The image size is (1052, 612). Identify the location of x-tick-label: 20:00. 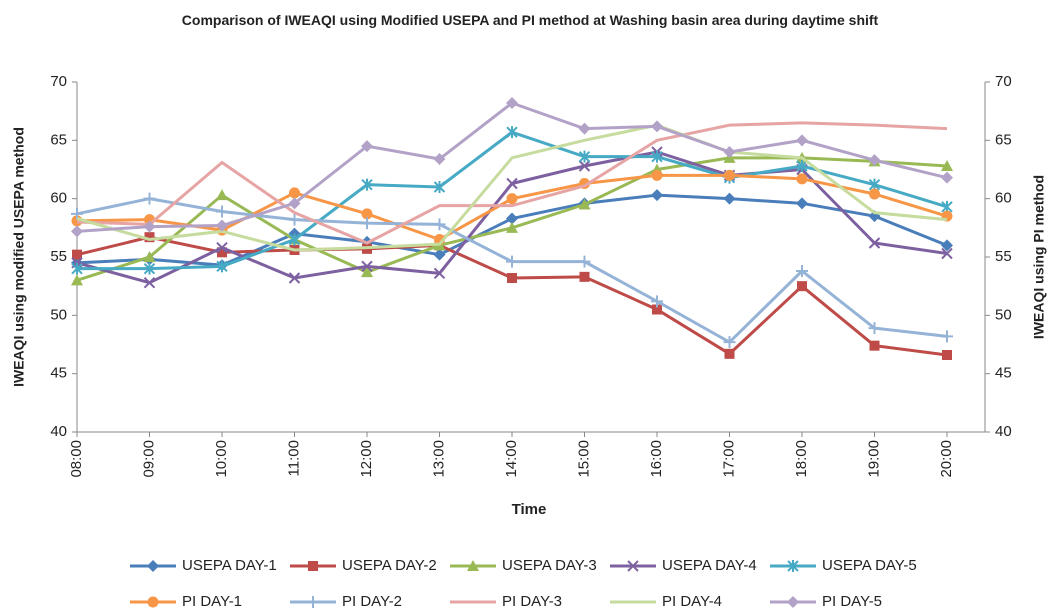
(946, 459).